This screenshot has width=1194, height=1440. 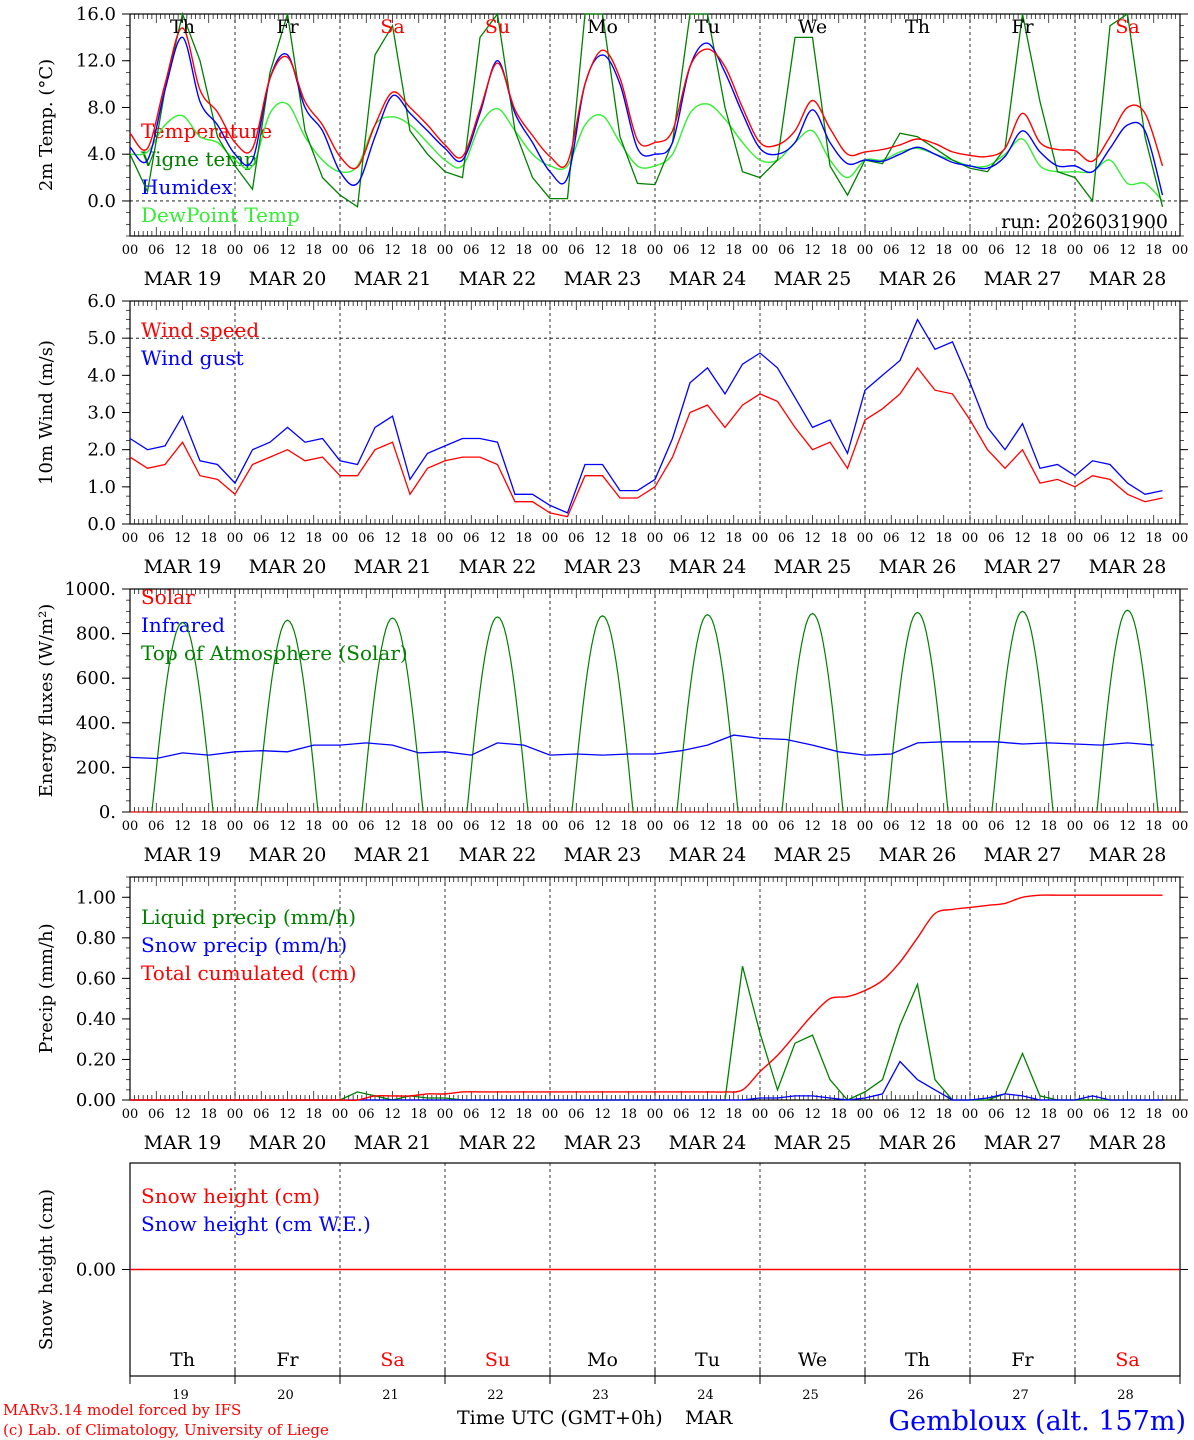 I want to click on y-axis-title: 2m Temp. (°C), so click(x=46, y=125).